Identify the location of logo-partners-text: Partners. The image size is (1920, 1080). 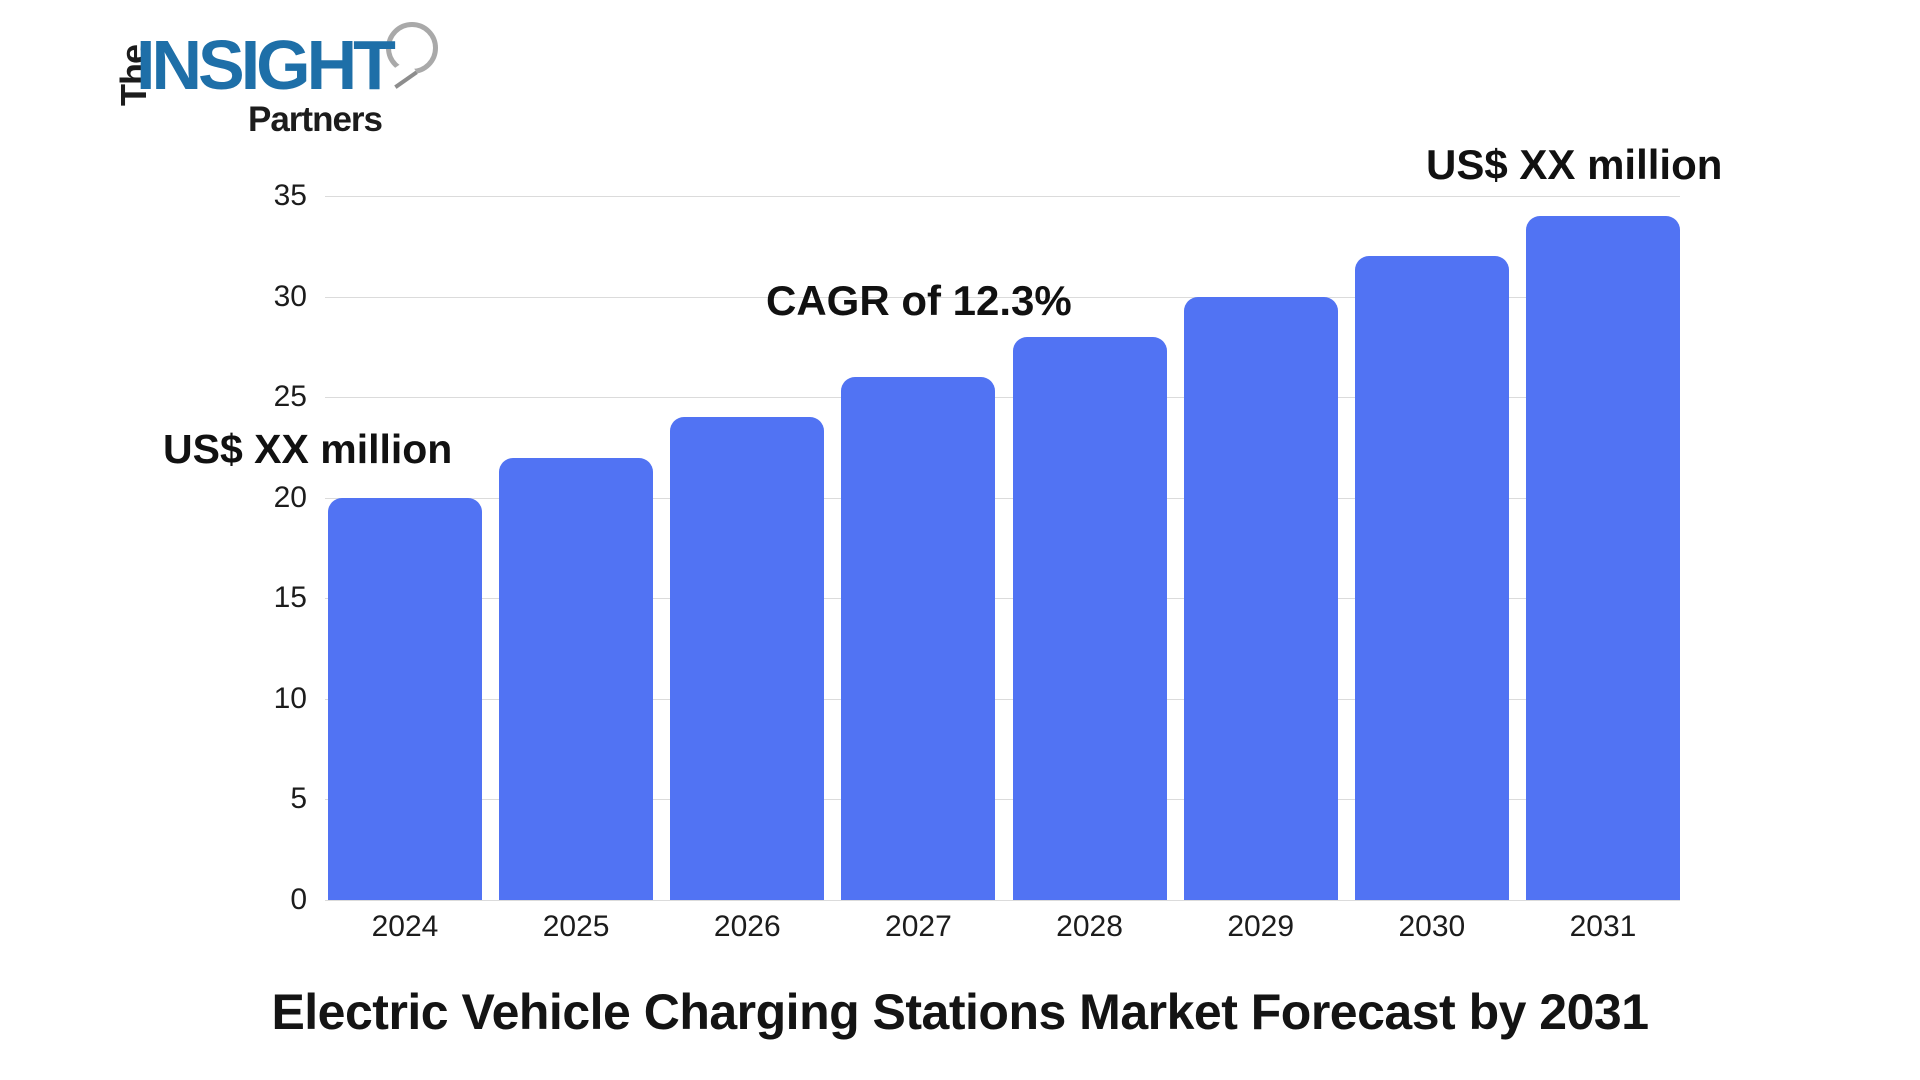
(315, 119).